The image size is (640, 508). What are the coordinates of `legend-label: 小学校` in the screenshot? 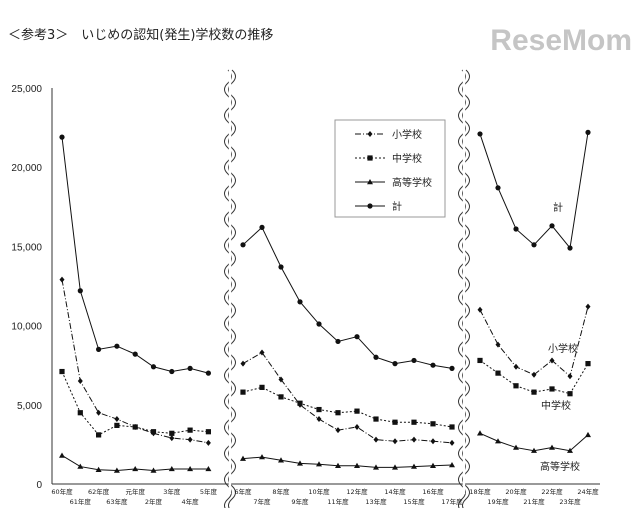 It's located at (407, 134).